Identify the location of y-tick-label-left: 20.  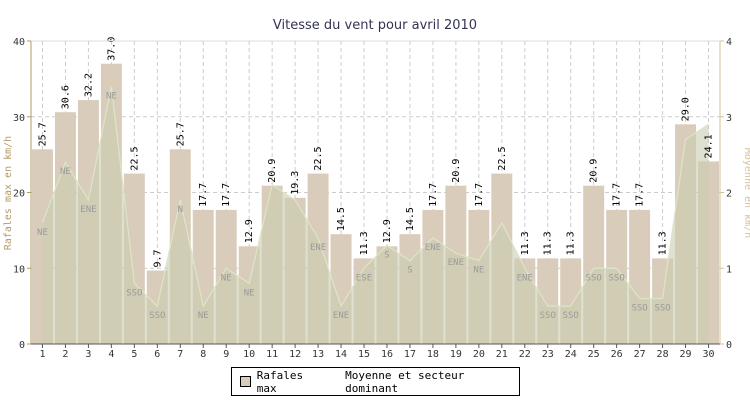
(19, 194).